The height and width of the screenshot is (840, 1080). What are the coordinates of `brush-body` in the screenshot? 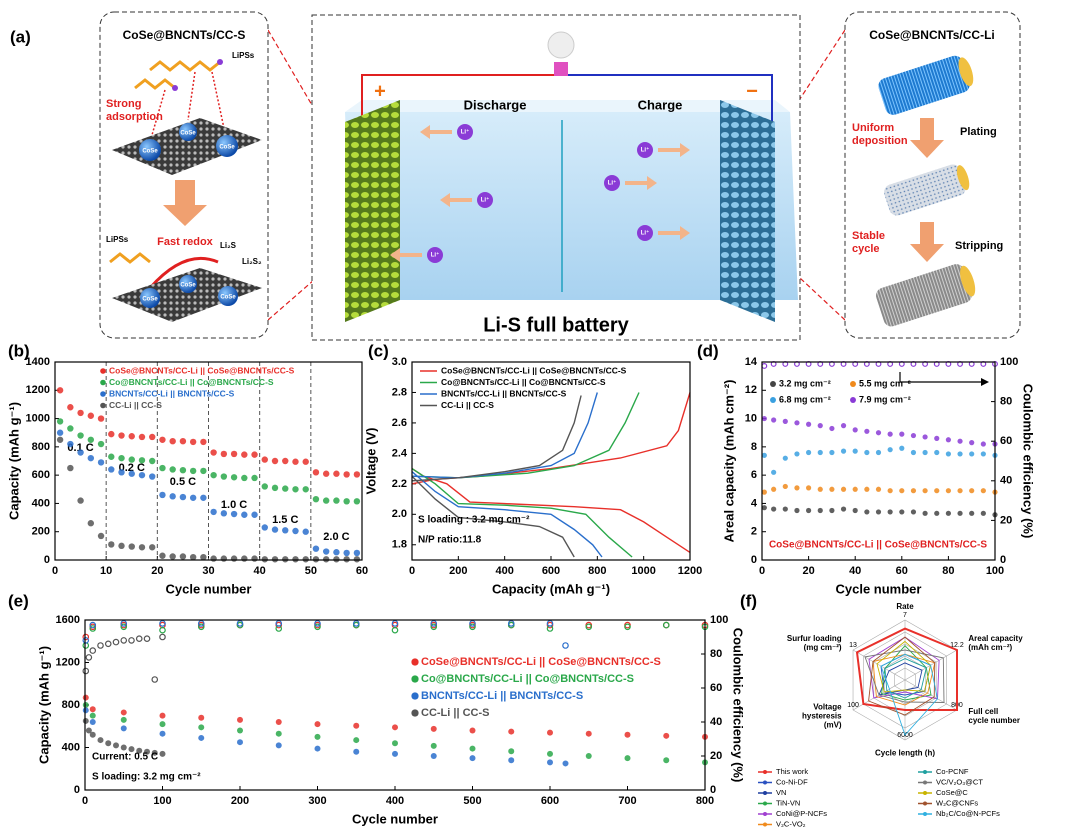 It's located at (924, 85).